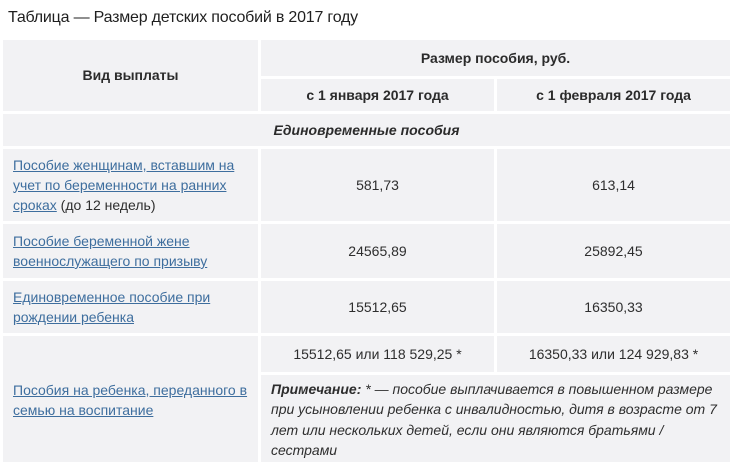 The width and height of the screenshot is (730, 462). I want to click on value-foster-jan: 15512,65 или 118 529,25 *, so click(377, 354).